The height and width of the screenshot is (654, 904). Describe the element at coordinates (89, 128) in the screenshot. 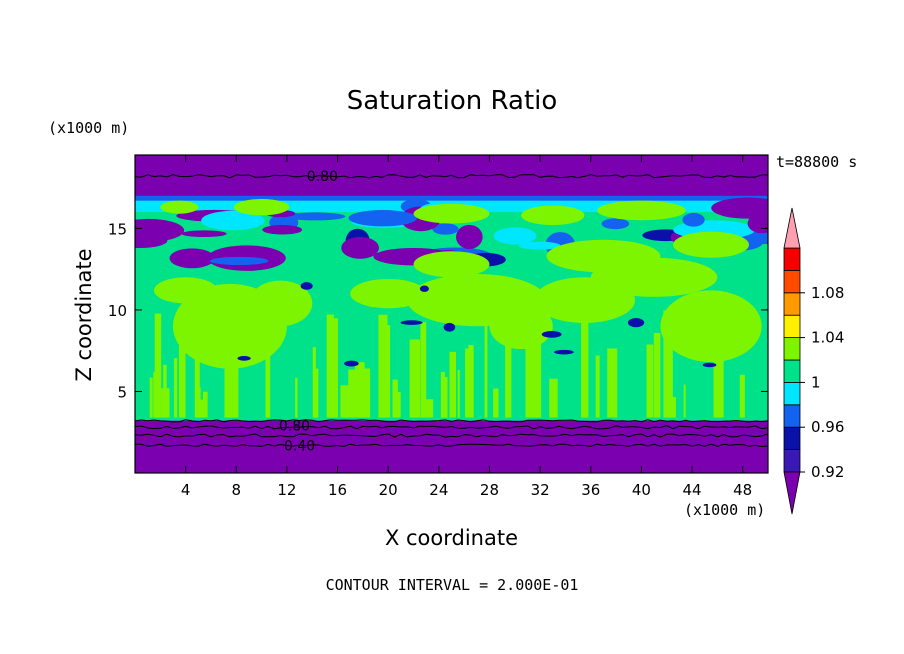

I see `y-axis-unit: (x1000 m)` at that location.